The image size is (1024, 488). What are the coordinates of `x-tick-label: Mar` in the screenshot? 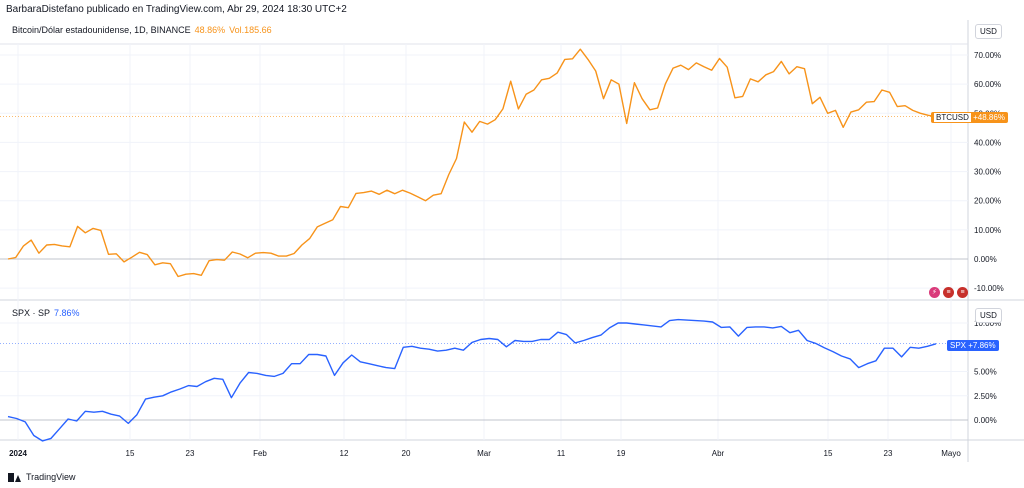 It's located at (484, 453).